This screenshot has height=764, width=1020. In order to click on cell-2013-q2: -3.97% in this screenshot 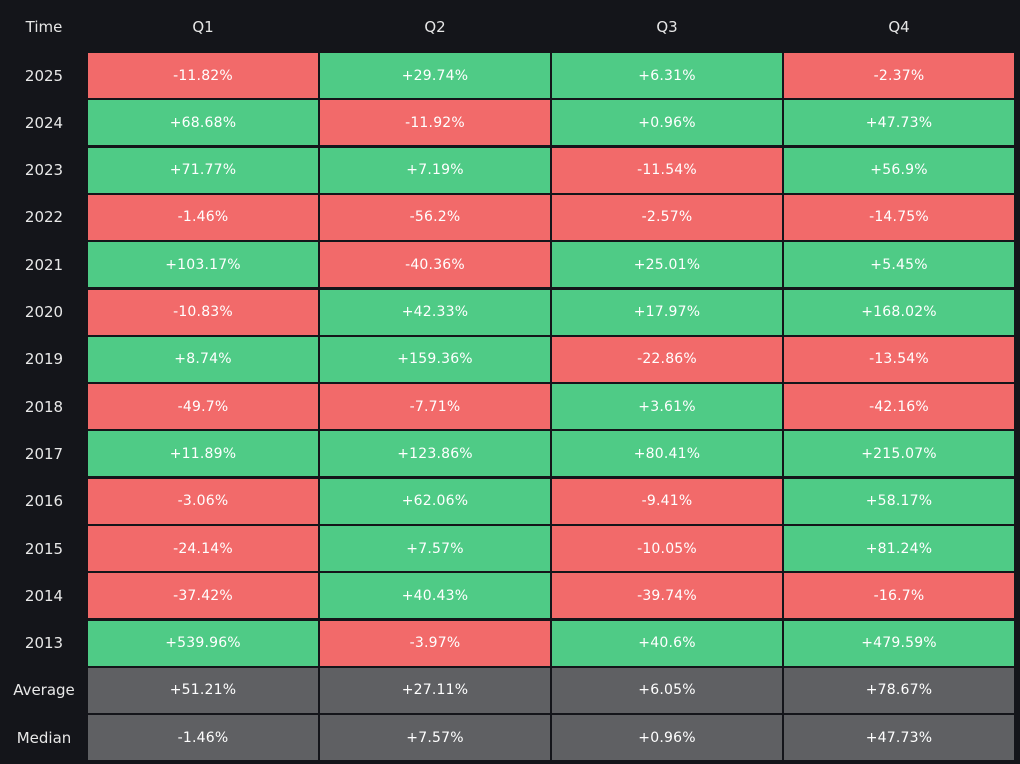, I will do `click(435, 643)`.